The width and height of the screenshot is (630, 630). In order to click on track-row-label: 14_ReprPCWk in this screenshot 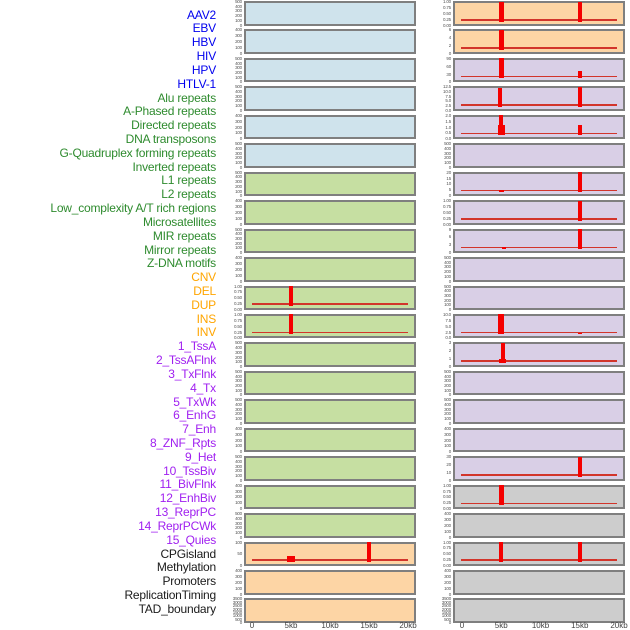, I will do `click(177, 525)`.